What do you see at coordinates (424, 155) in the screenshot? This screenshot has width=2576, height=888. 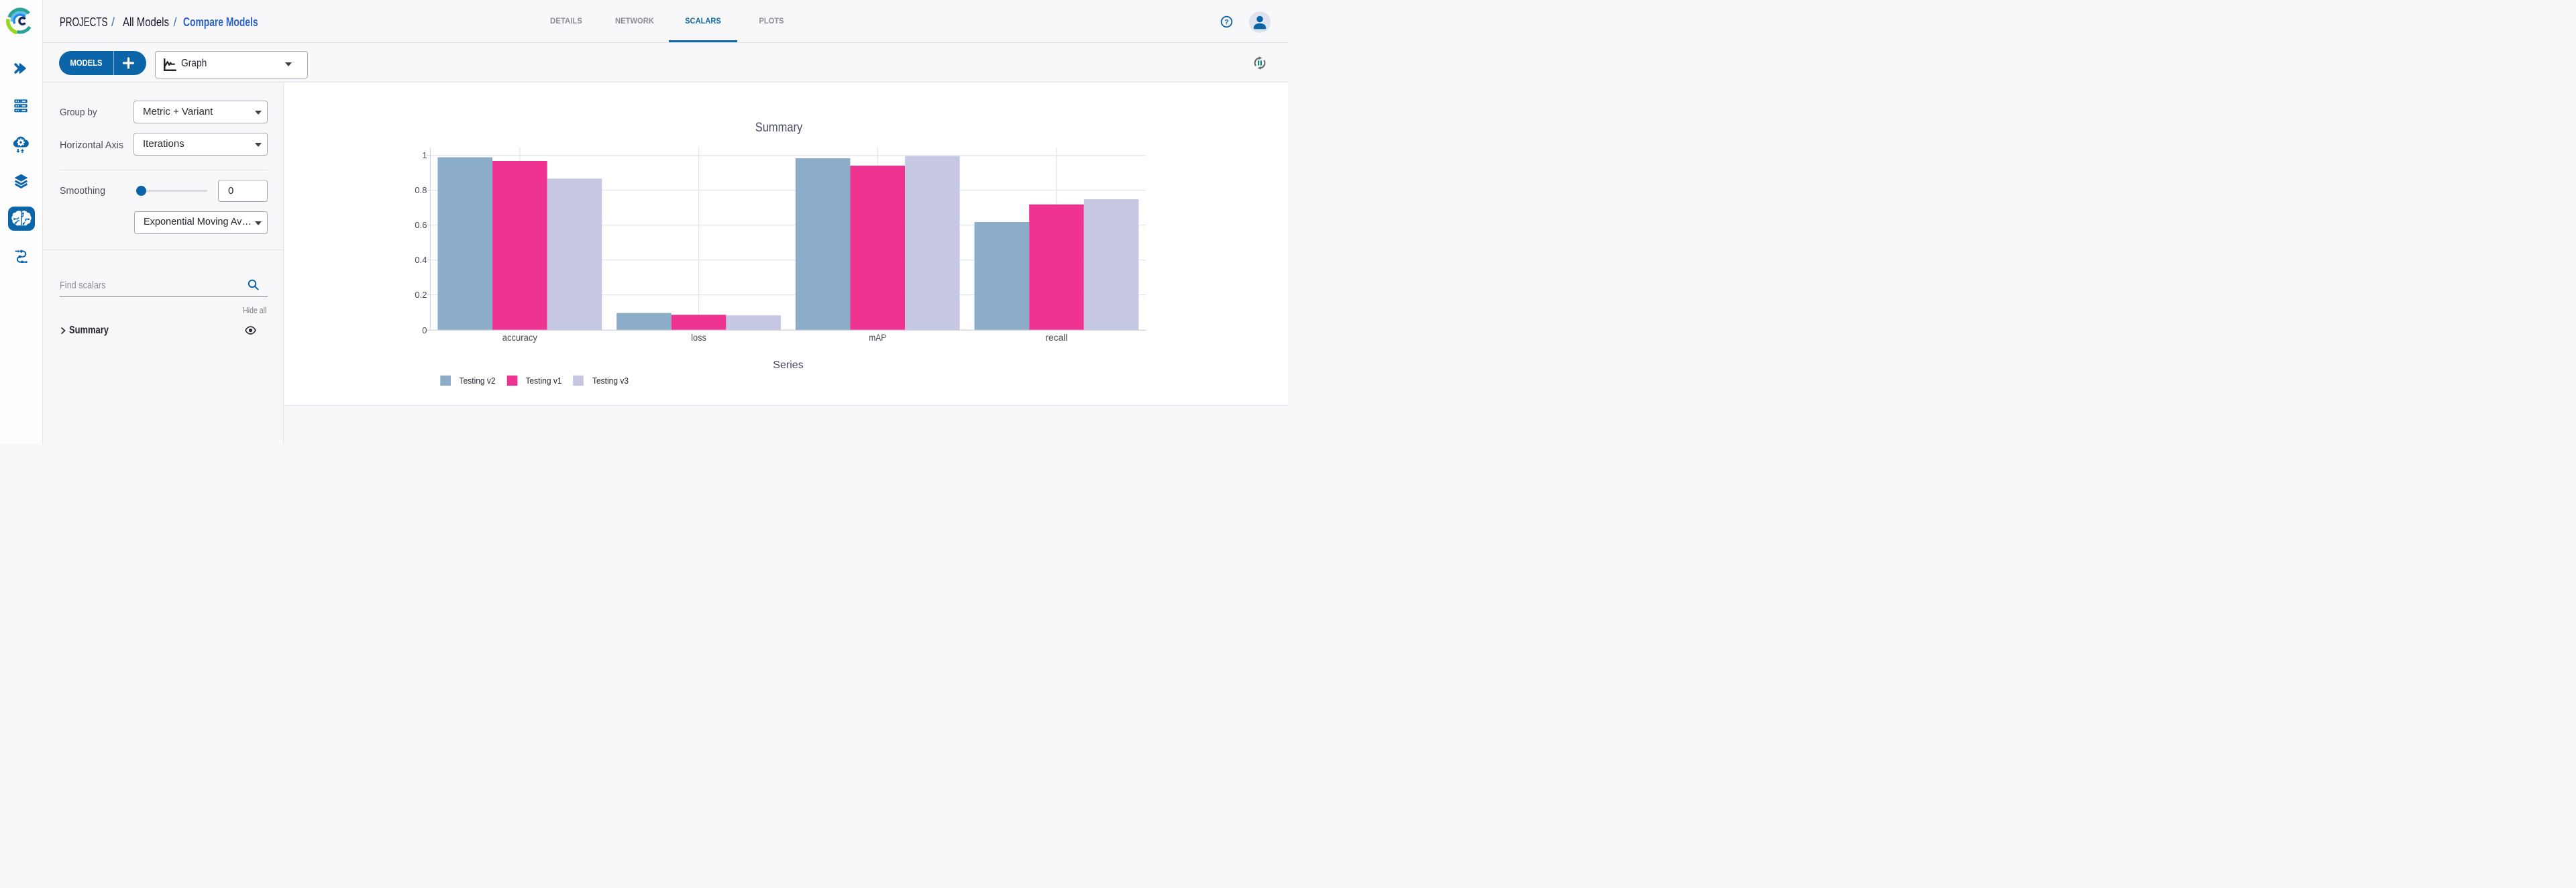 I see `svg-text: 1` at bounding box center [424, 155].